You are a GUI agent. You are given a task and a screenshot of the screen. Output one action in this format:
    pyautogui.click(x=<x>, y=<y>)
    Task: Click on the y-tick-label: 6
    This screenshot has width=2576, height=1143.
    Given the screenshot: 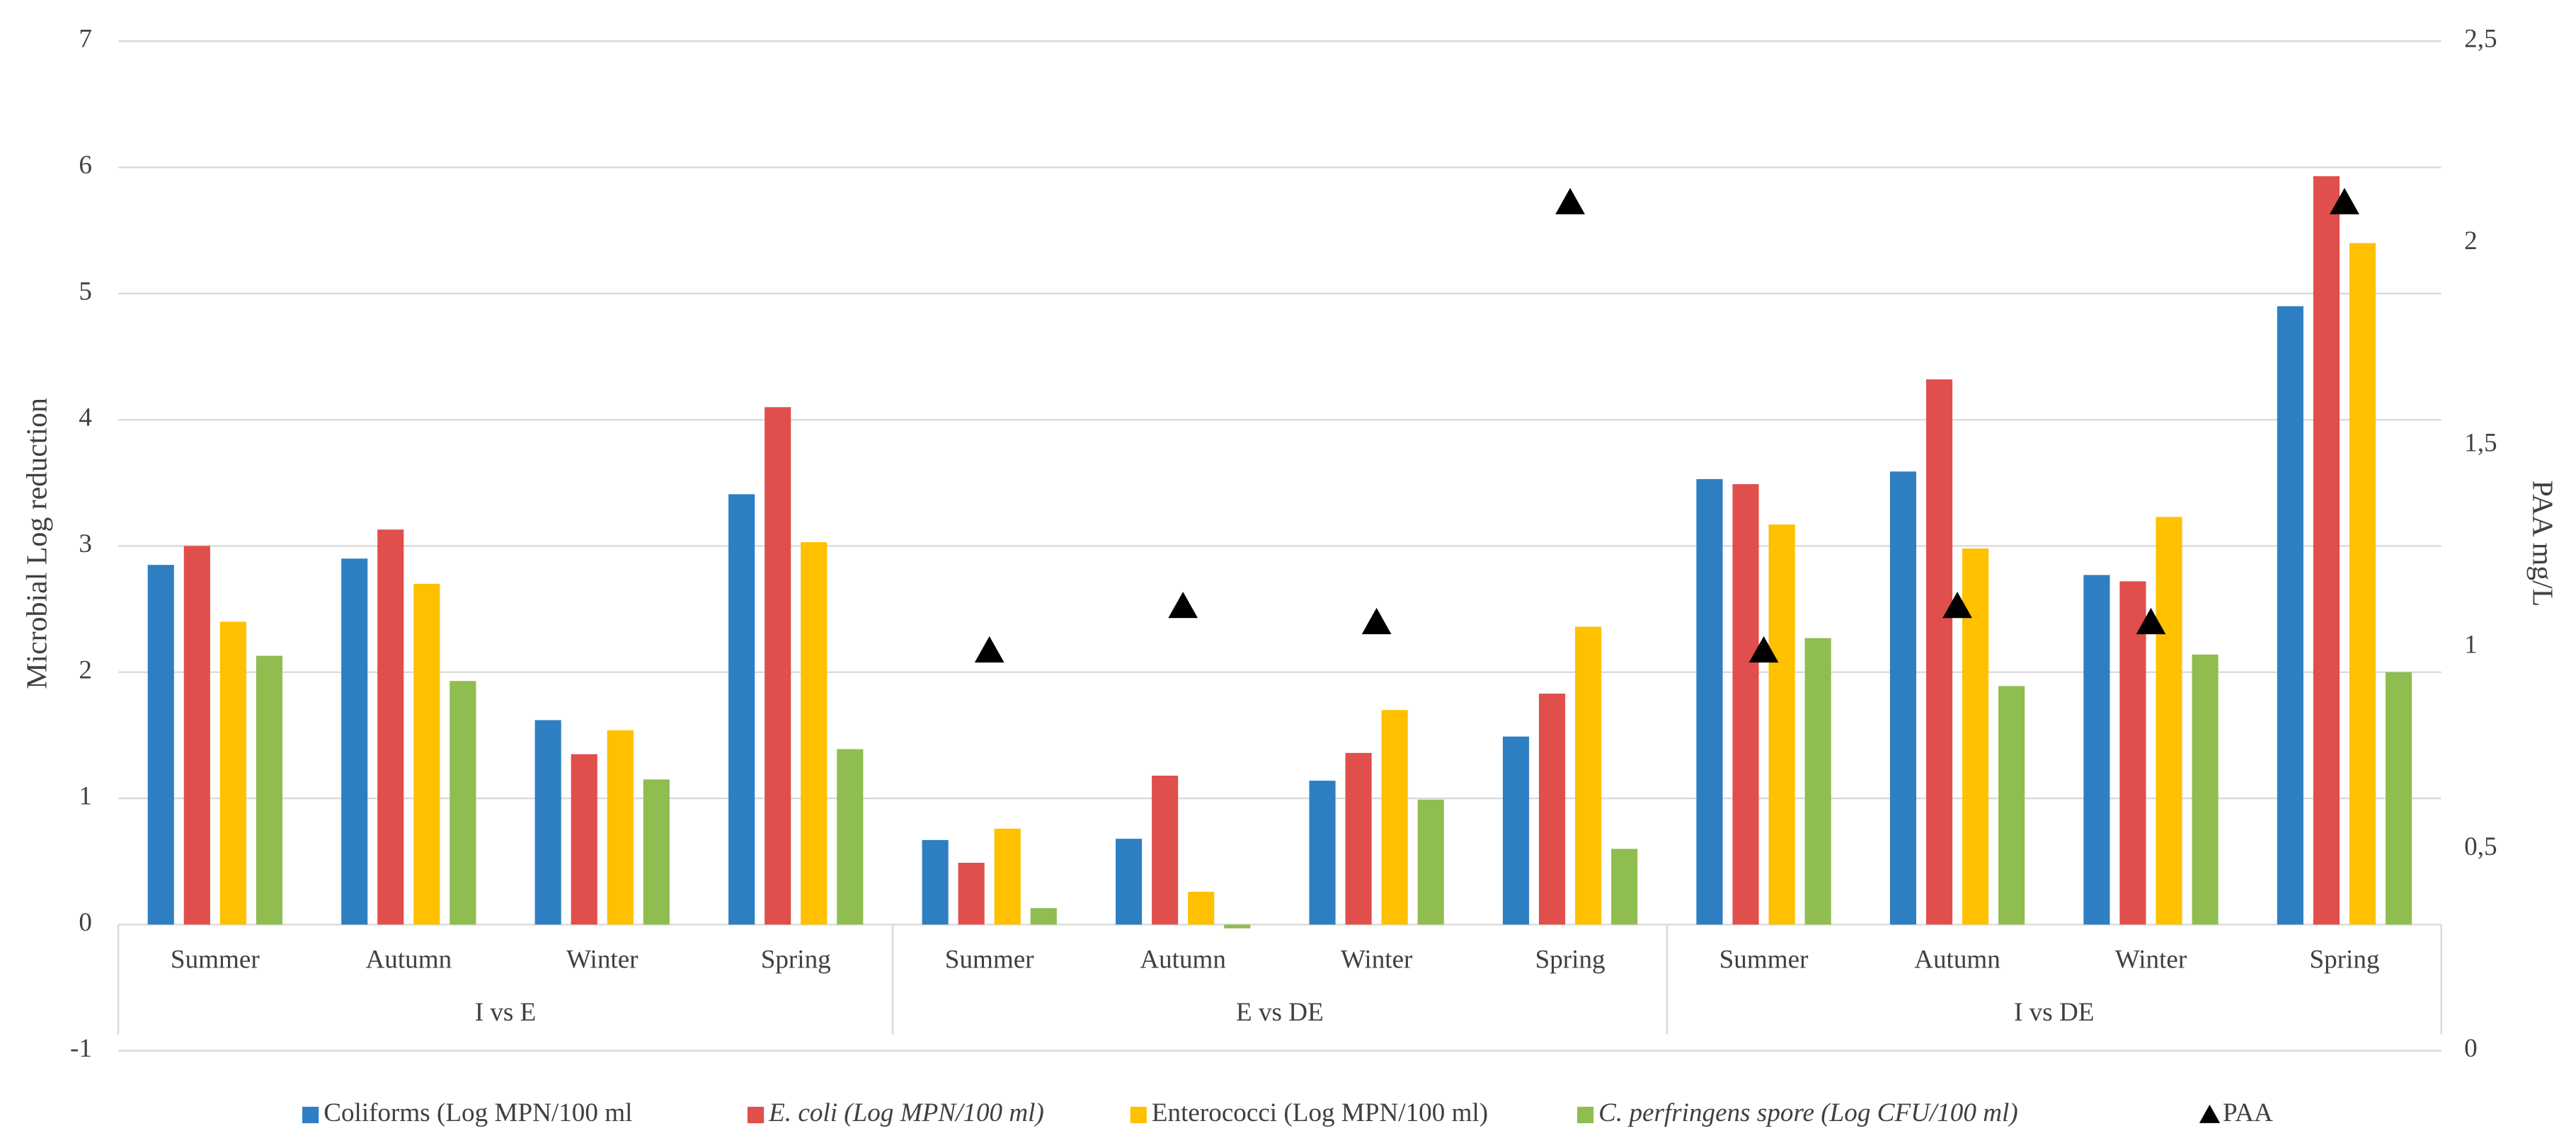 What is the action you would take?
    pyautogui.click(x=85, y=166)
    